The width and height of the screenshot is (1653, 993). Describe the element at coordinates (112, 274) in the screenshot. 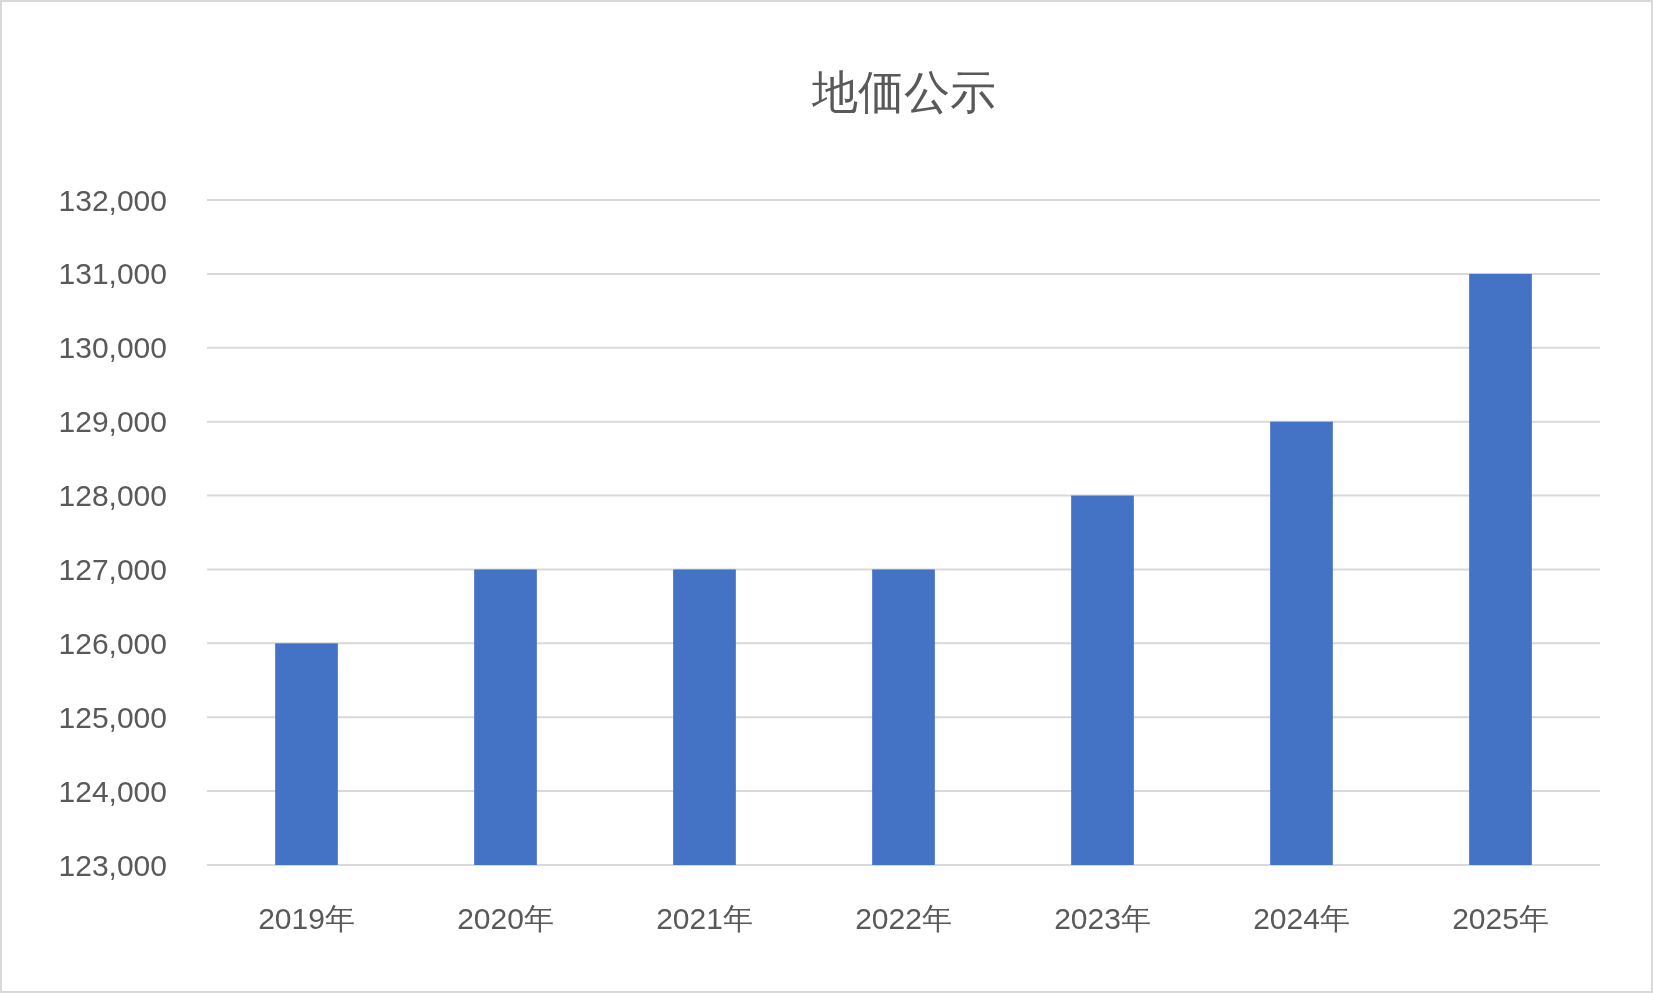

I see `y-tick-label: 131,000` at that location.